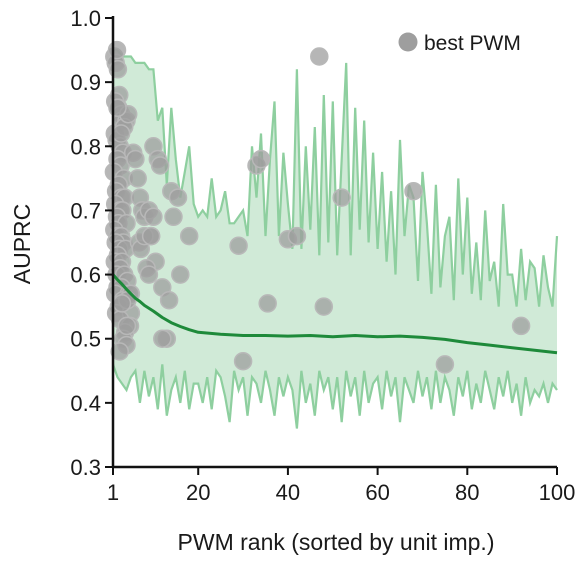 Image resolution: width=586 pixels, height=562 pixels. Describe the element at coordinates (85, 18) in the screenshot. I see `y-tick-label: 1.0` at that location.